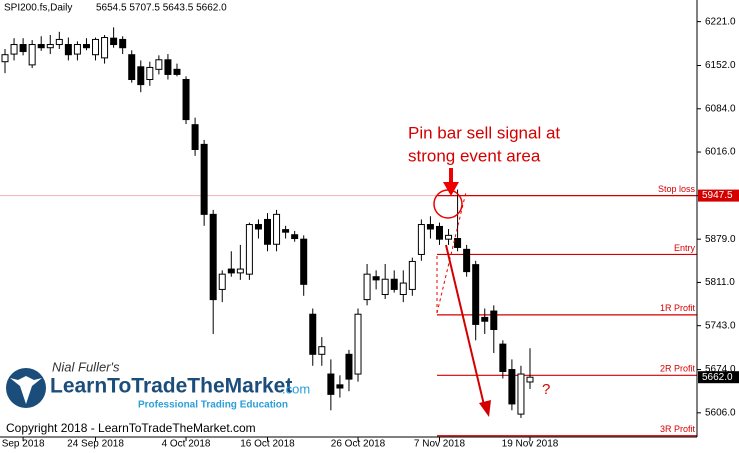 This screenshot has height=453, width=739. Describe the element at coordinates (474, 155) in the screenshot. I see `annotation: strong event area` at that location.